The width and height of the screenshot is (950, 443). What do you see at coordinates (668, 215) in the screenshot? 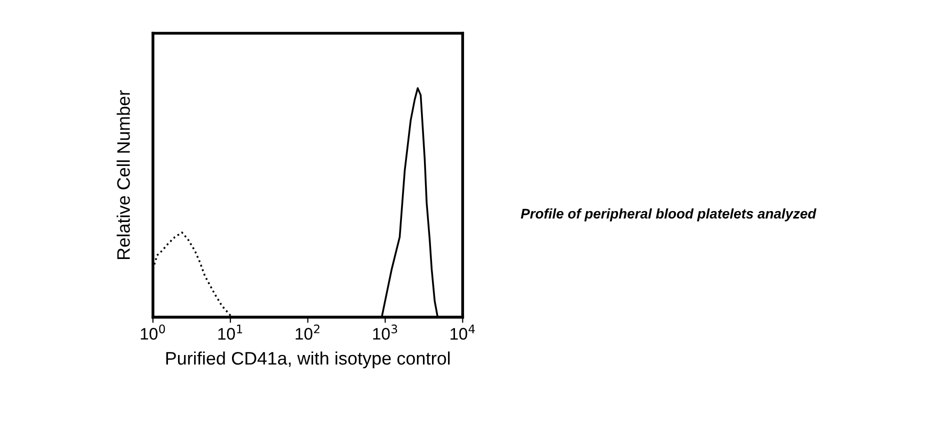
I see `text: Profile of peripheral blood platelets analyzed` at bounding box center [668, 215].